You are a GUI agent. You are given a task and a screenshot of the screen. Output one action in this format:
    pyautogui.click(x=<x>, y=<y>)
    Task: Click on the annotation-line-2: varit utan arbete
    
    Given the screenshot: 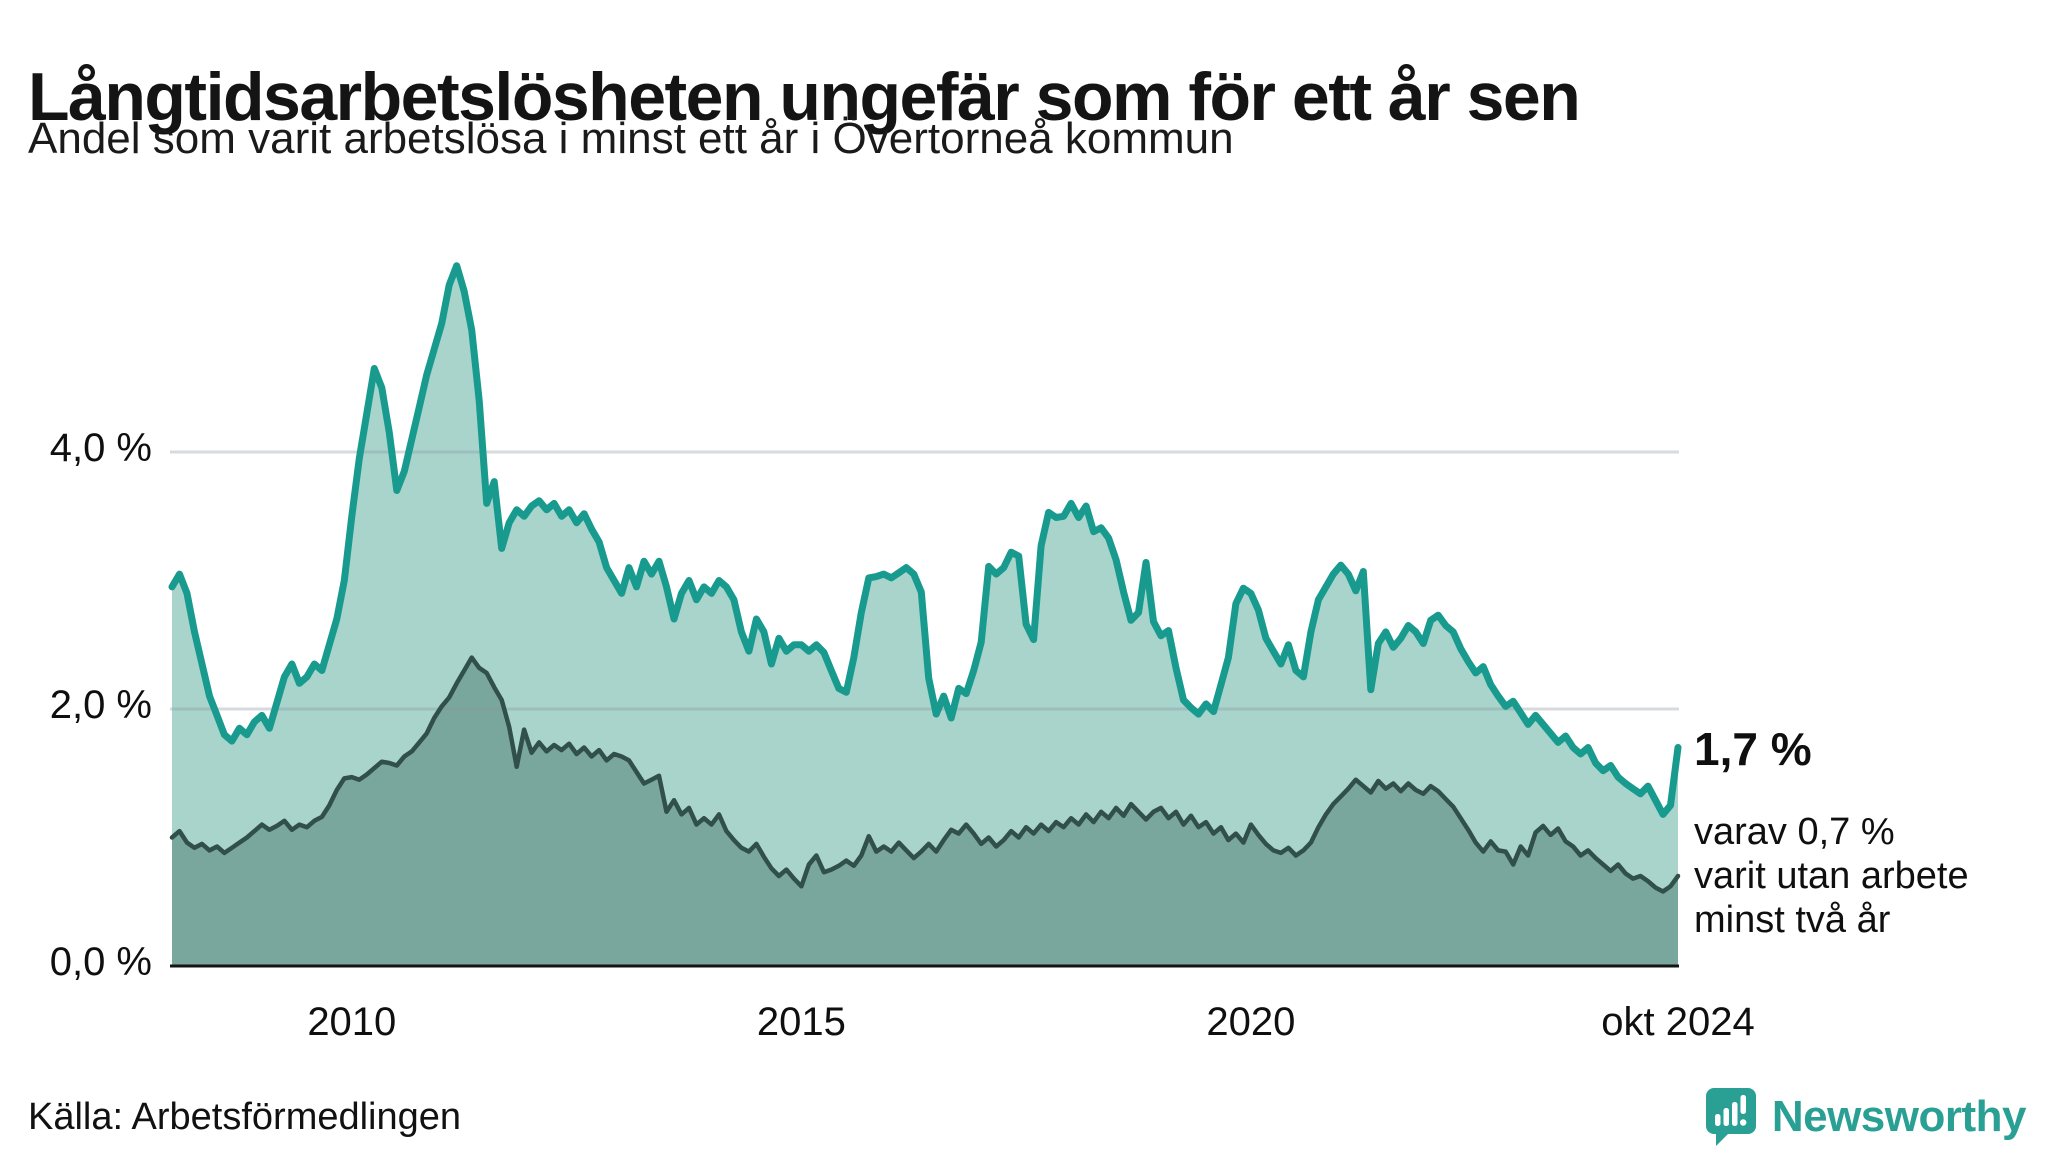 What is the action you would take?
    pyautogui.click(x=1831, y=876)
    